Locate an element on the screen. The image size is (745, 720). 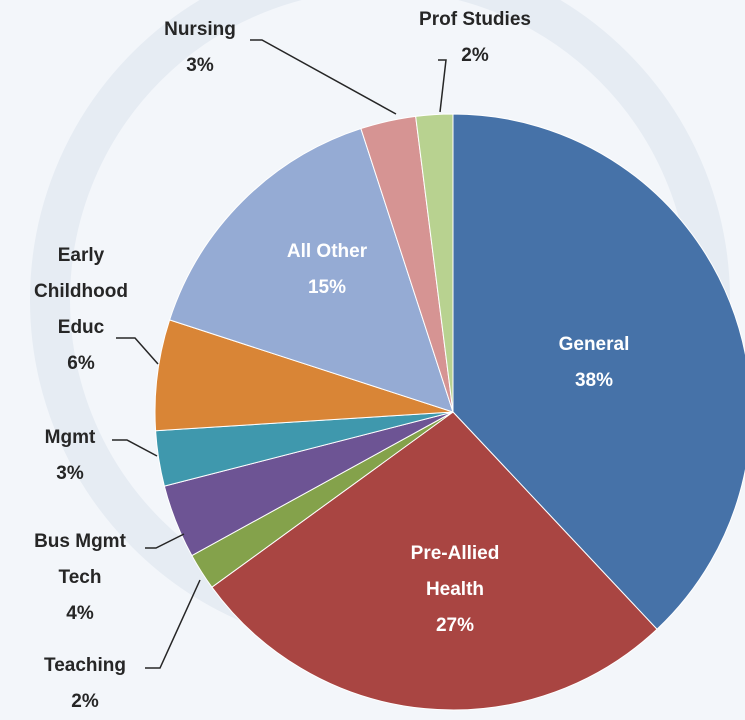
slice-value: 15% is located at coordinates (327, 287).